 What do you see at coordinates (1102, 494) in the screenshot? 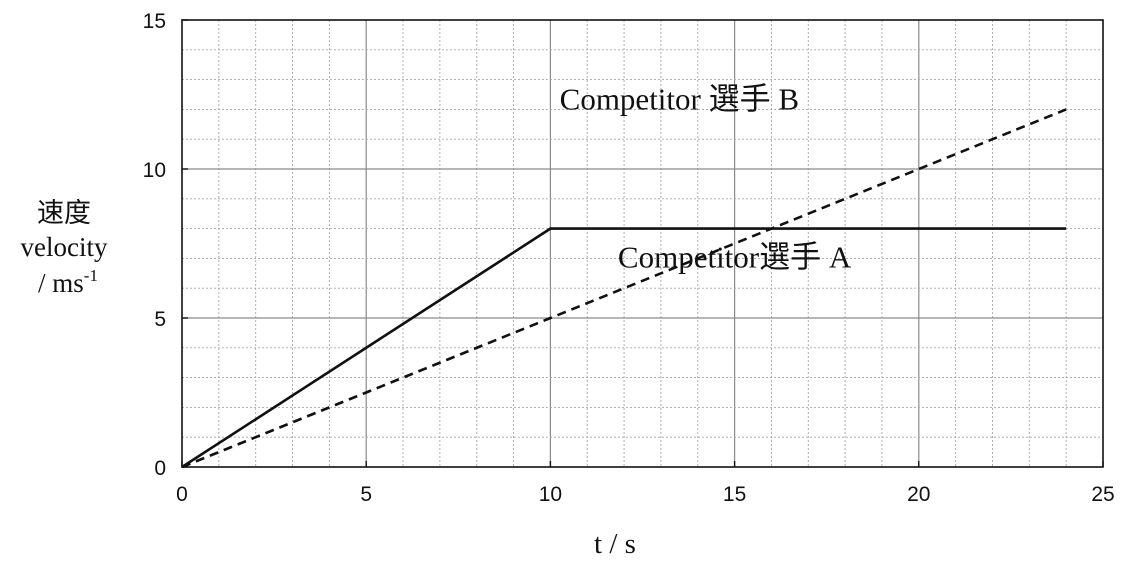
I see `x-tick-label: 25` at bounding box center [1102, 494].